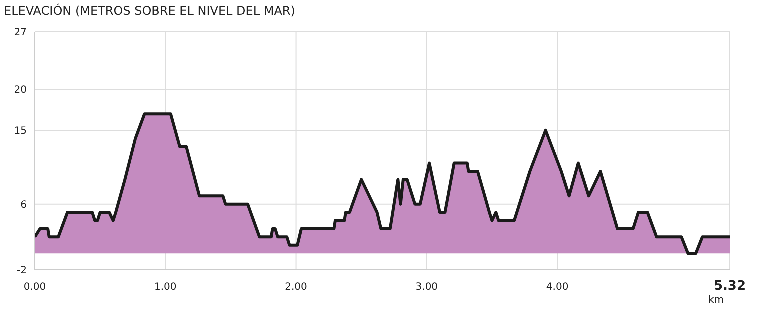 The image size is (771, 322). Describe the element at coordinates (20, 90) in the screenshot. I see `y-tick-label: 20` at that location.